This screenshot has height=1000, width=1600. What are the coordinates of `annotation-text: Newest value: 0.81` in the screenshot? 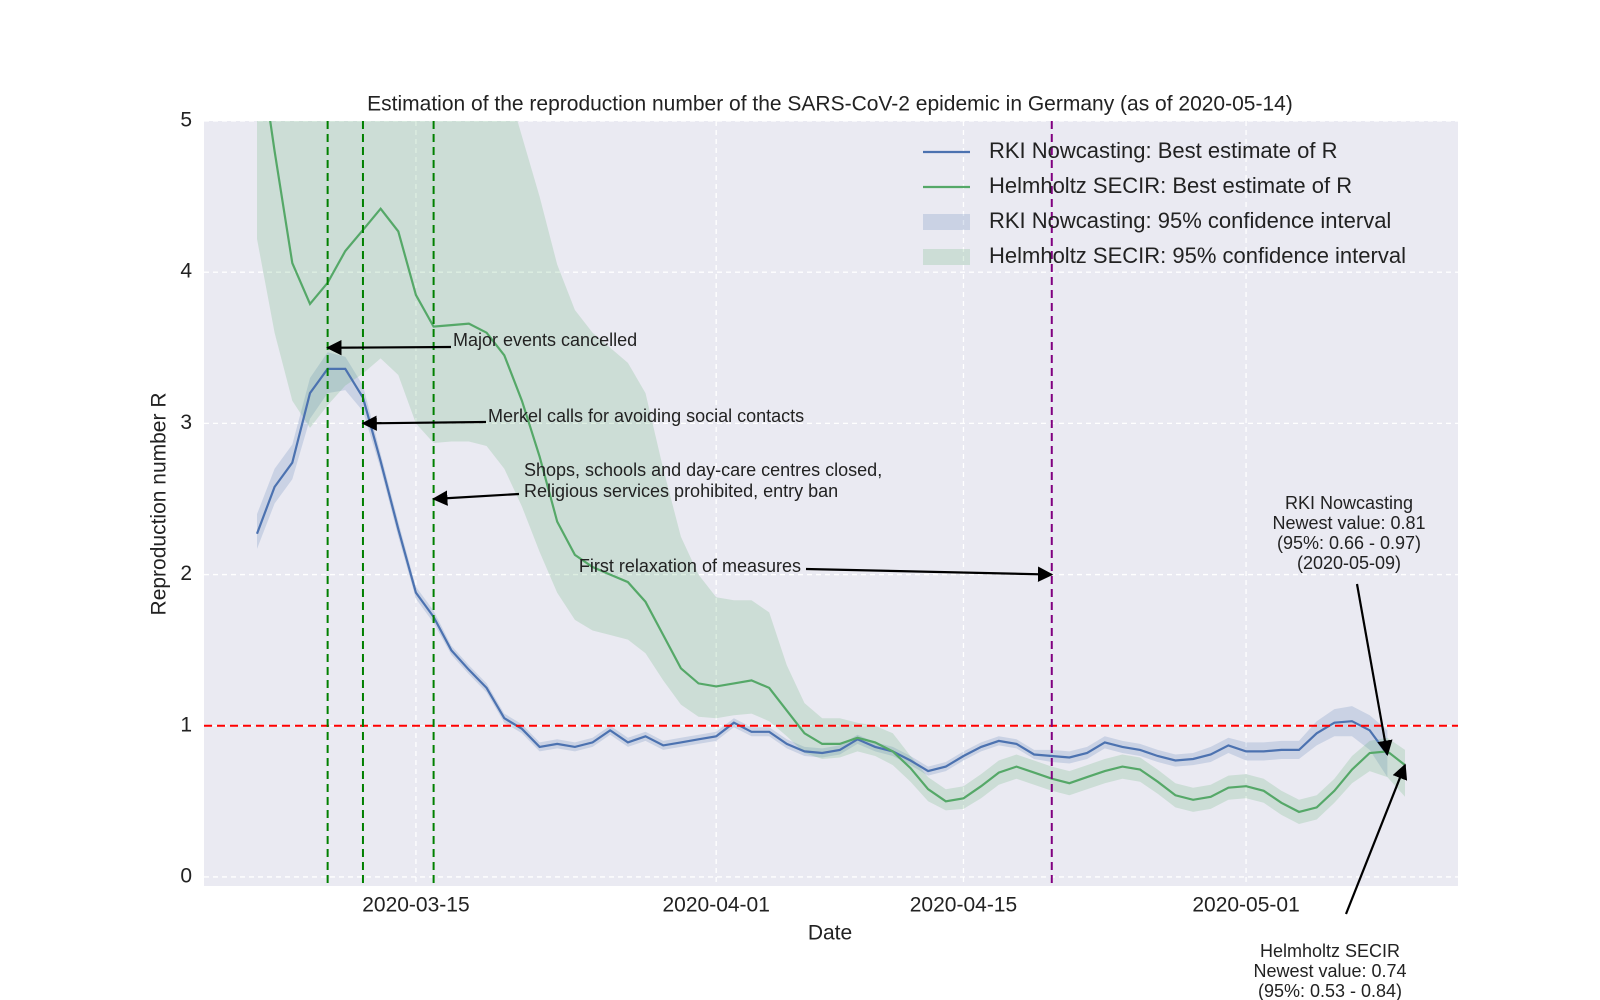 It's located at (1348, 523).